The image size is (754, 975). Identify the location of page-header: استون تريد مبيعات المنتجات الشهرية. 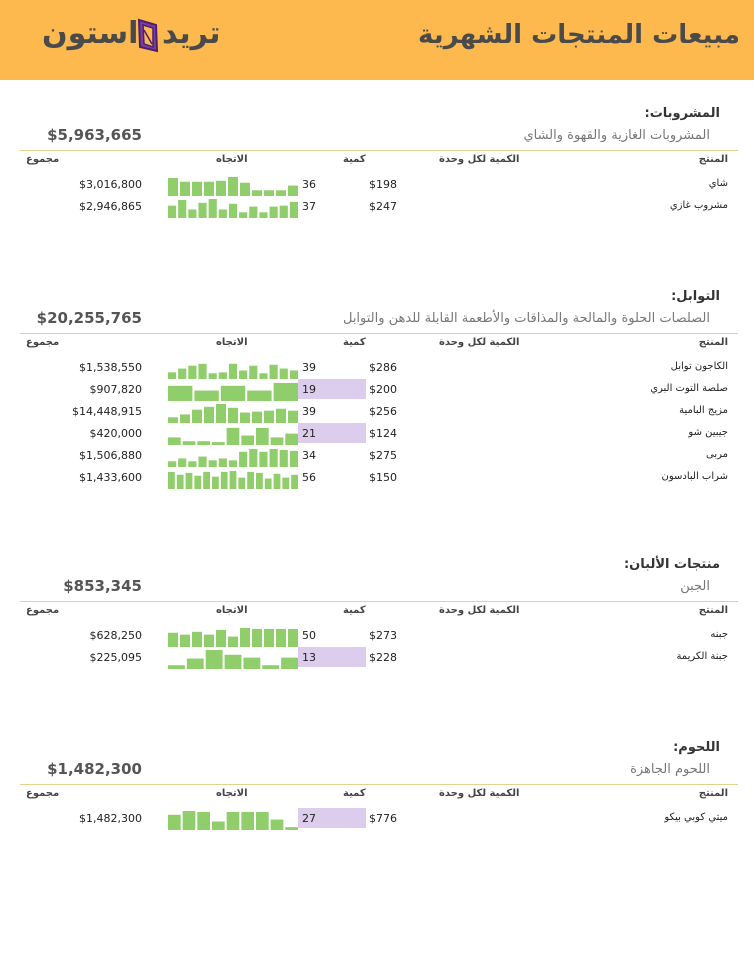
(377, 40).